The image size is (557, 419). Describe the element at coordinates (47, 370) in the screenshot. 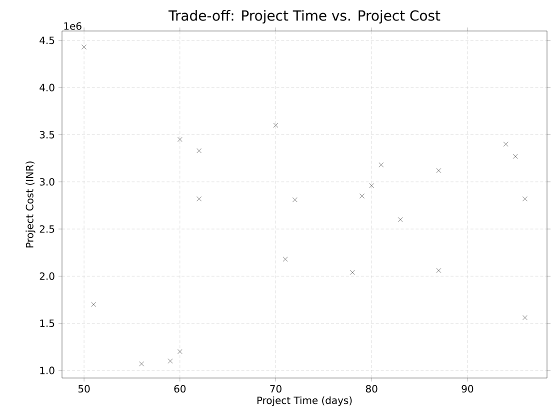

I see `y-tick-label: 1.0` at that location.